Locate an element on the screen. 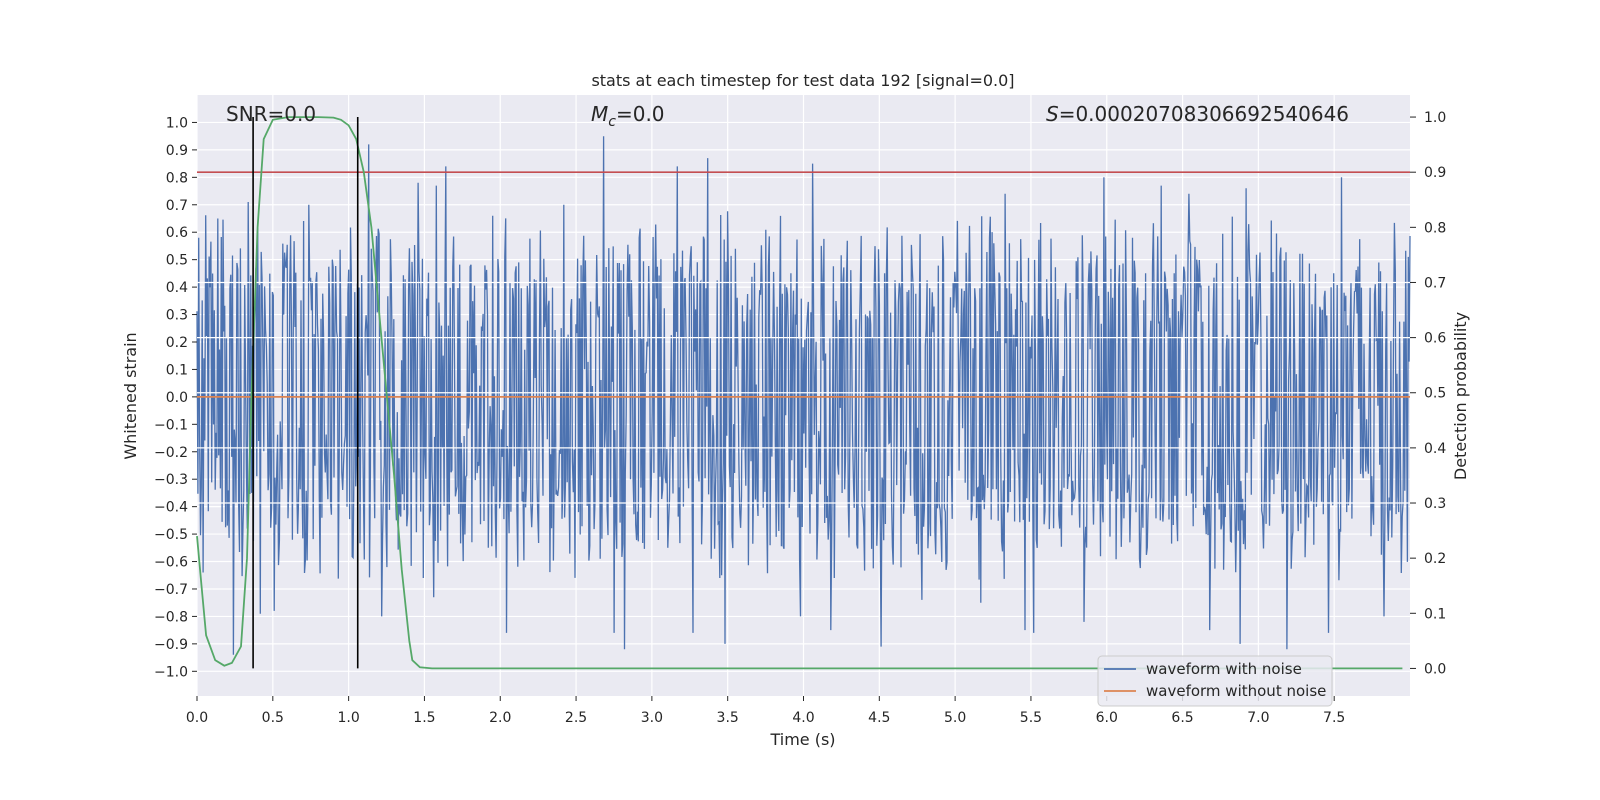 The image size is (1600, 800). right-y-tick-label: 0.8 is located at coordinates (1435, 228).